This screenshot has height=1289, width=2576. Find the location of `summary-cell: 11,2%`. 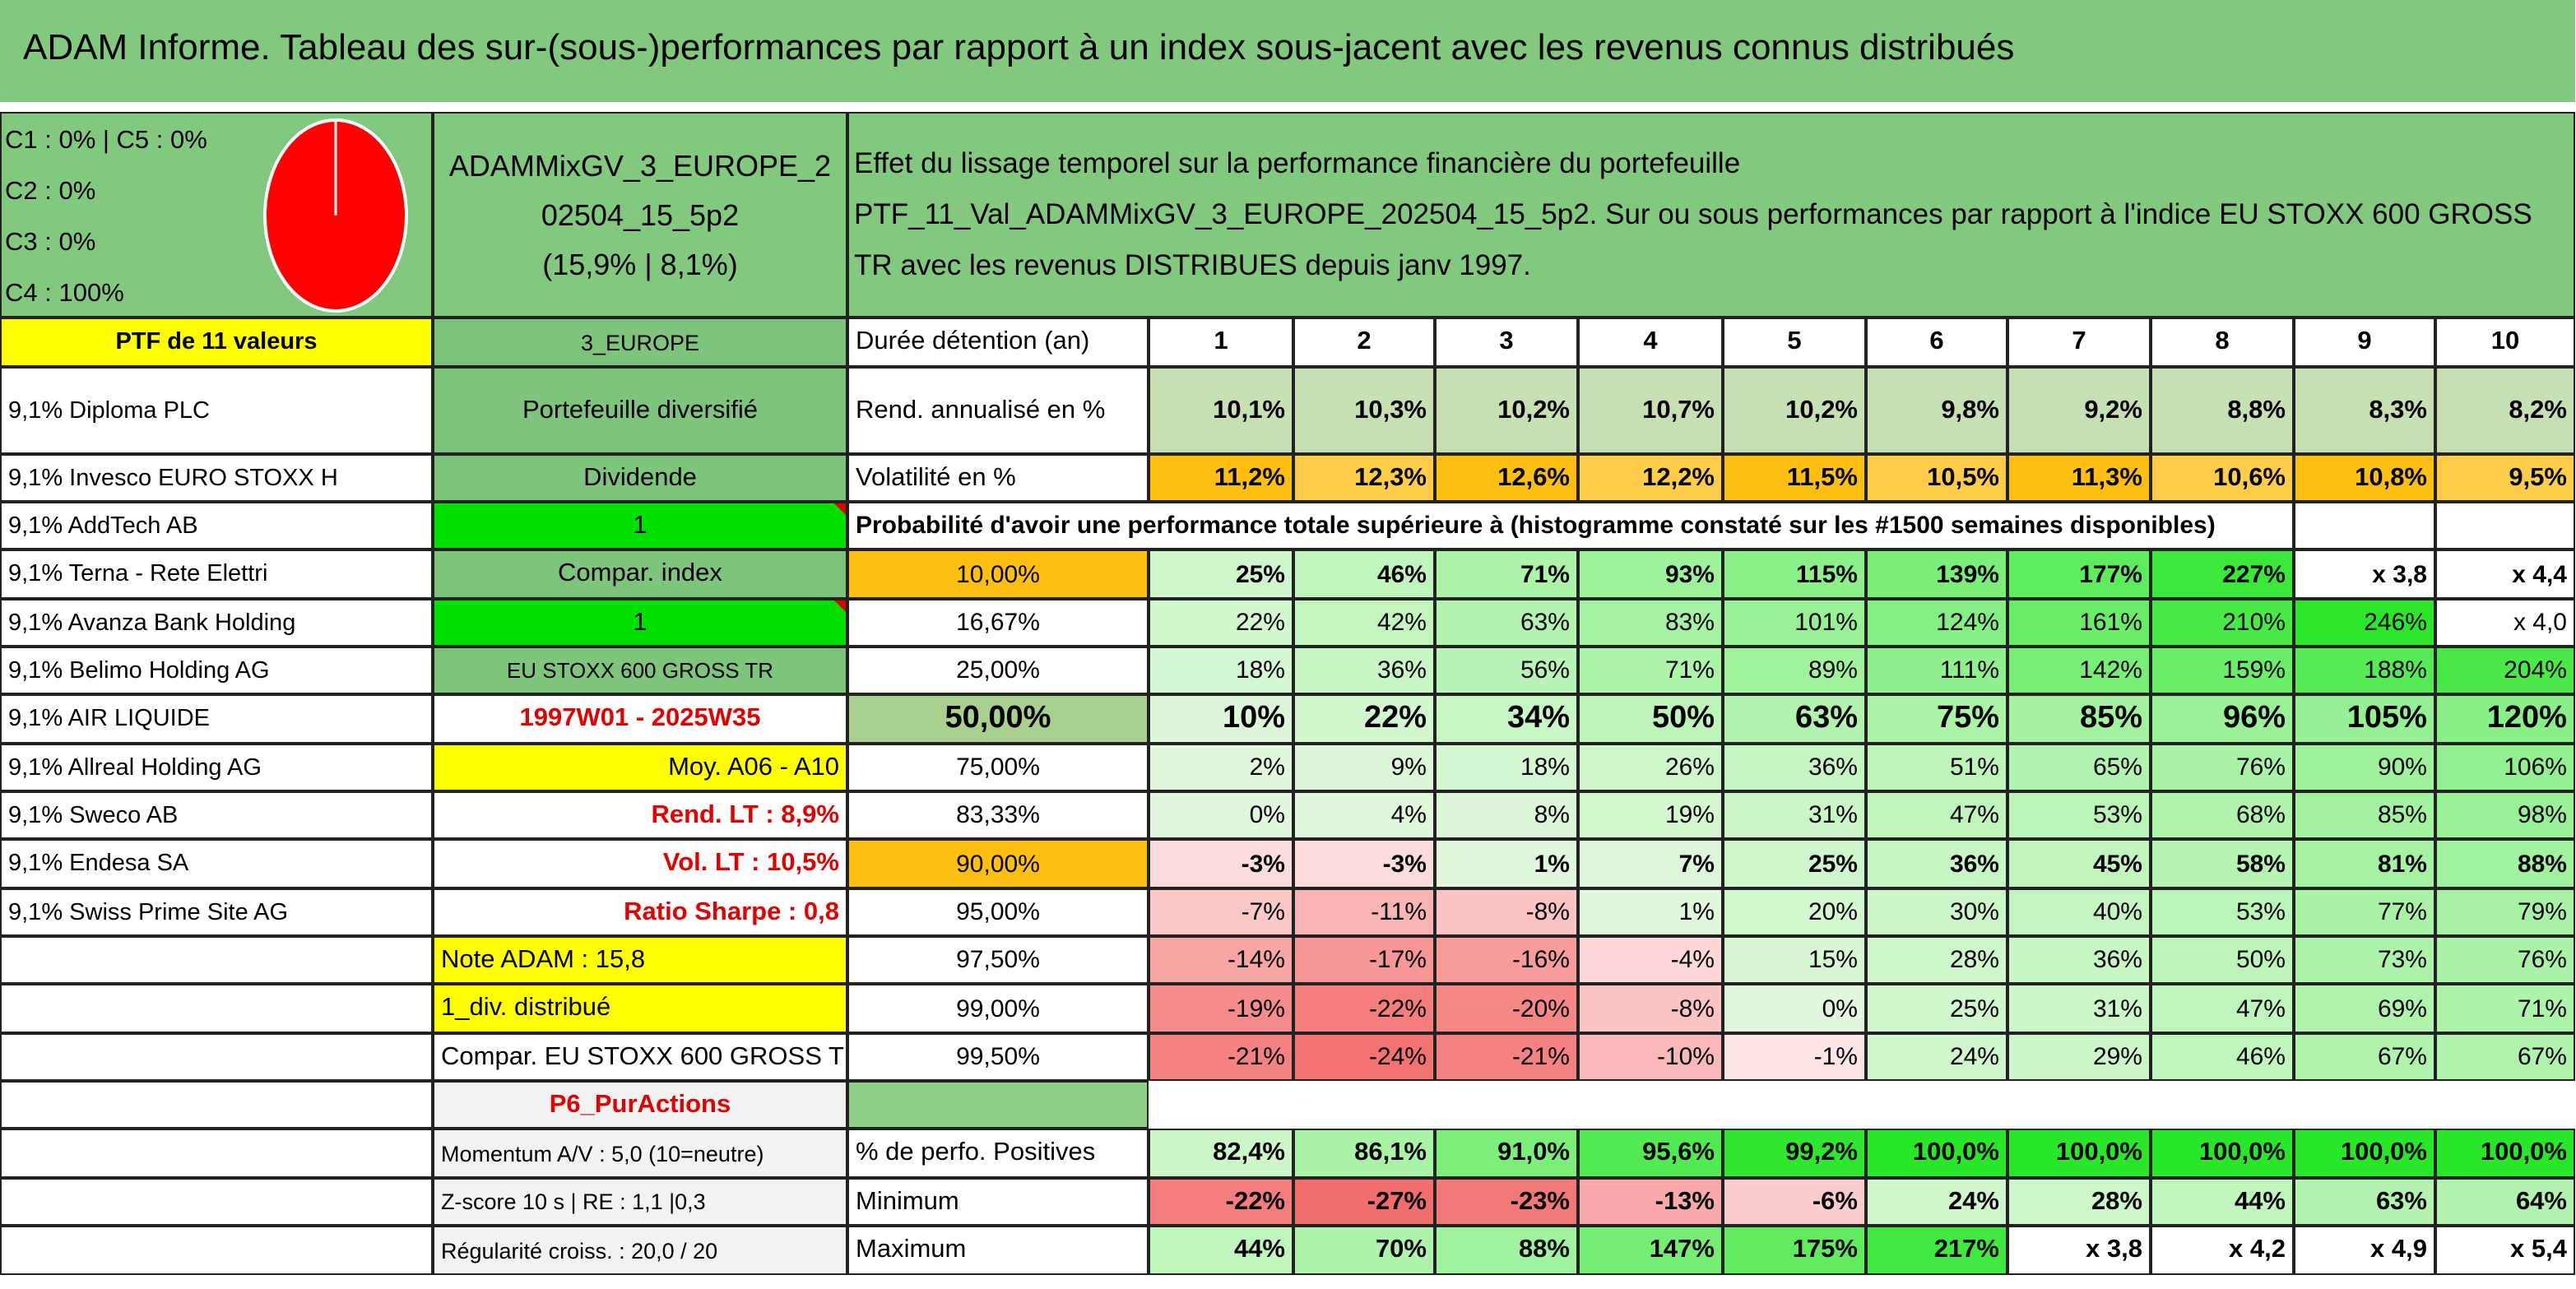

summary-cell: 11,2% is located at coordinates (1221, 478).